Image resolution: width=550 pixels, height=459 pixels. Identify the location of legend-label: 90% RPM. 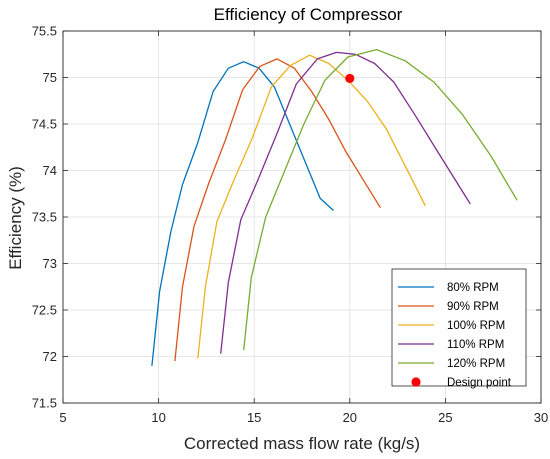
(473, 307).